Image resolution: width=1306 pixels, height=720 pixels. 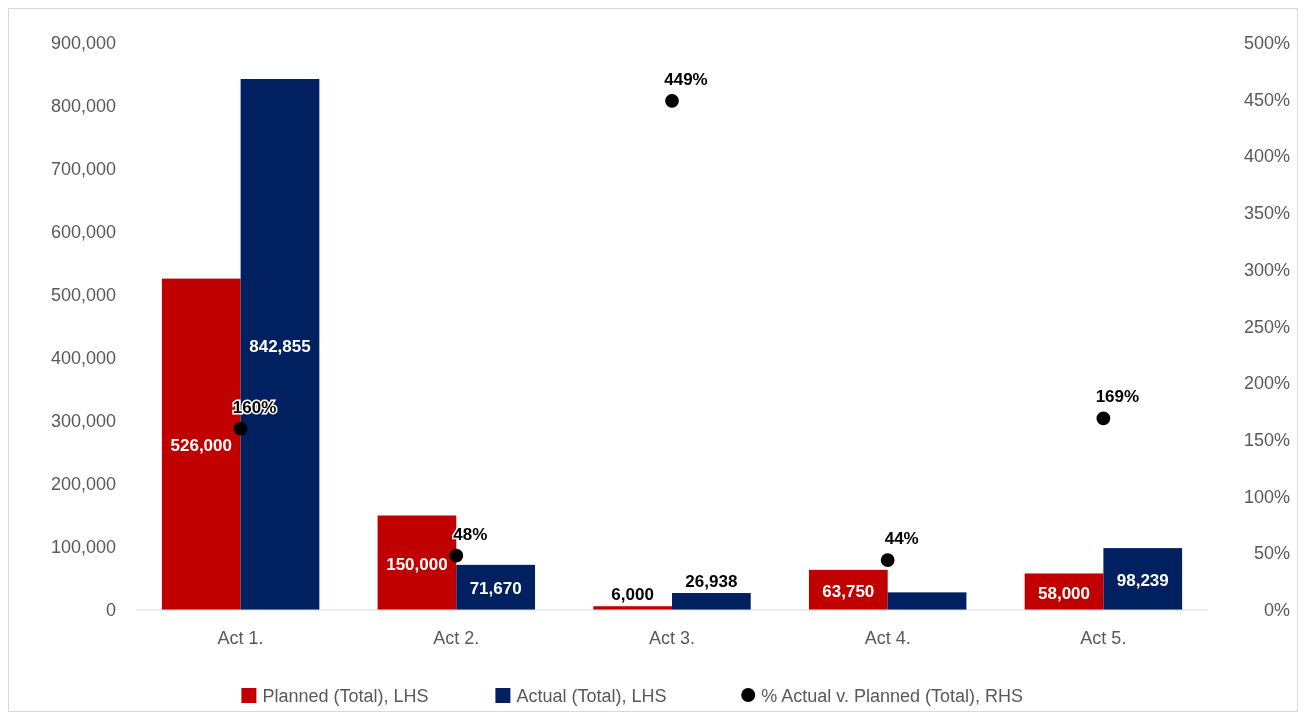 What do you see at coordinates (83, 232) in the screenshot?
I see `y-tick-label: 600,000` at bounding box center [83, 232].